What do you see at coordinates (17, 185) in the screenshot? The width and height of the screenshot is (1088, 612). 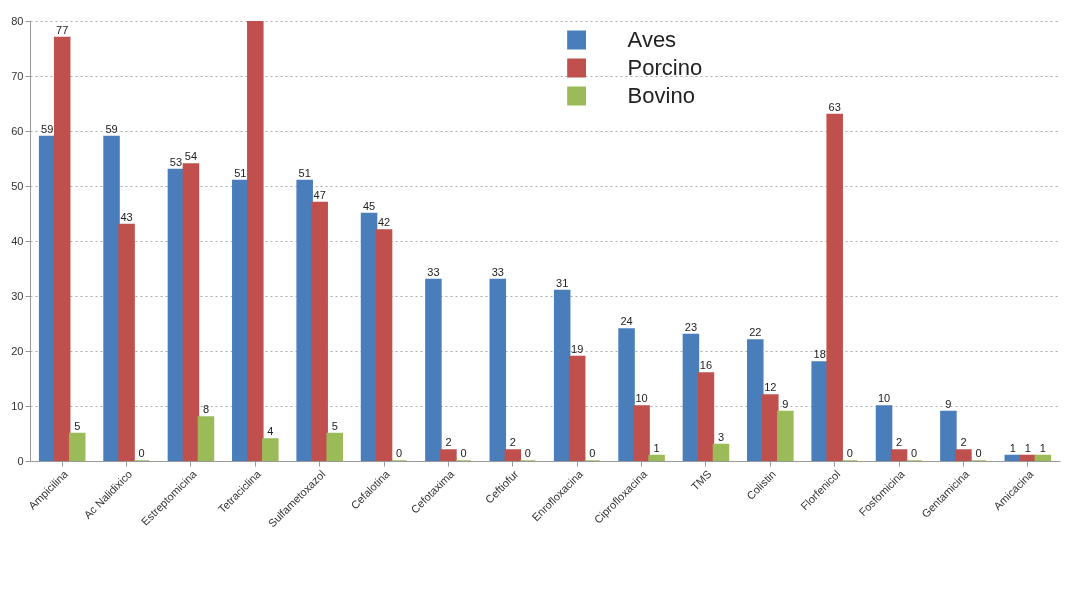 I see `y-tick-label: 50` at bounding box center [17, 185].